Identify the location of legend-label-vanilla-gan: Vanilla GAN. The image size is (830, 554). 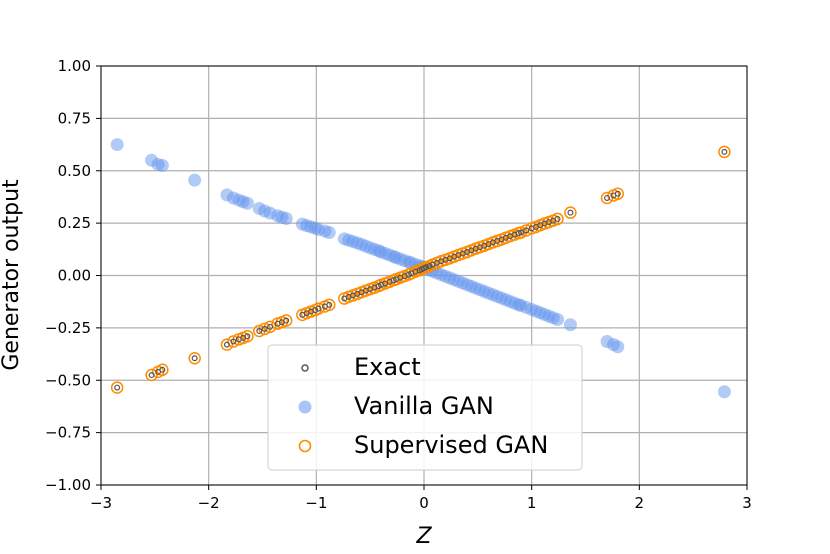
(424, 406).